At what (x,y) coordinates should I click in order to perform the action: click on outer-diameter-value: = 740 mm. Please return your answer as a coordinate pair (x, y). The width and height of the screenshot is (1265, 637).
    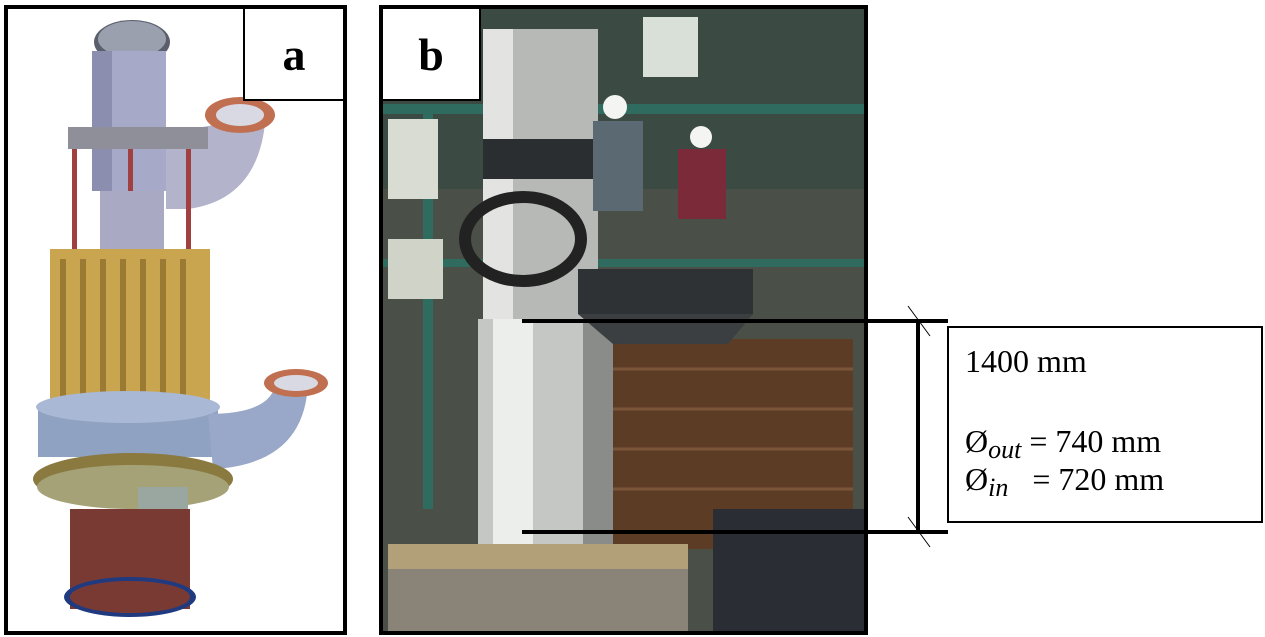
    Looking at the image, I should click on (1091, 441).